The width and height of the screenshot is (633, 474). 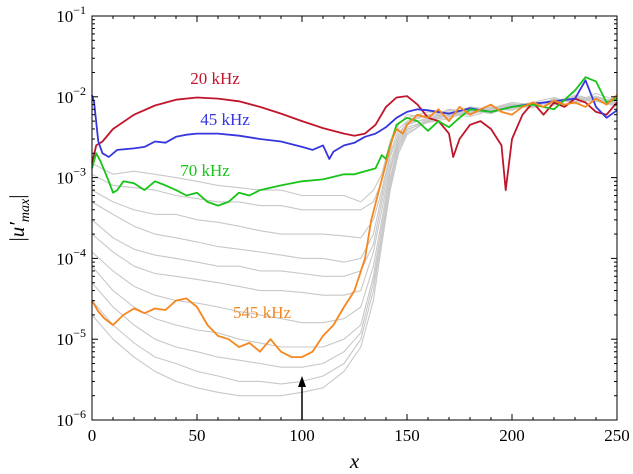 I want to click on annotation-label-4: 545 kHz, so click(x=262, y=312).